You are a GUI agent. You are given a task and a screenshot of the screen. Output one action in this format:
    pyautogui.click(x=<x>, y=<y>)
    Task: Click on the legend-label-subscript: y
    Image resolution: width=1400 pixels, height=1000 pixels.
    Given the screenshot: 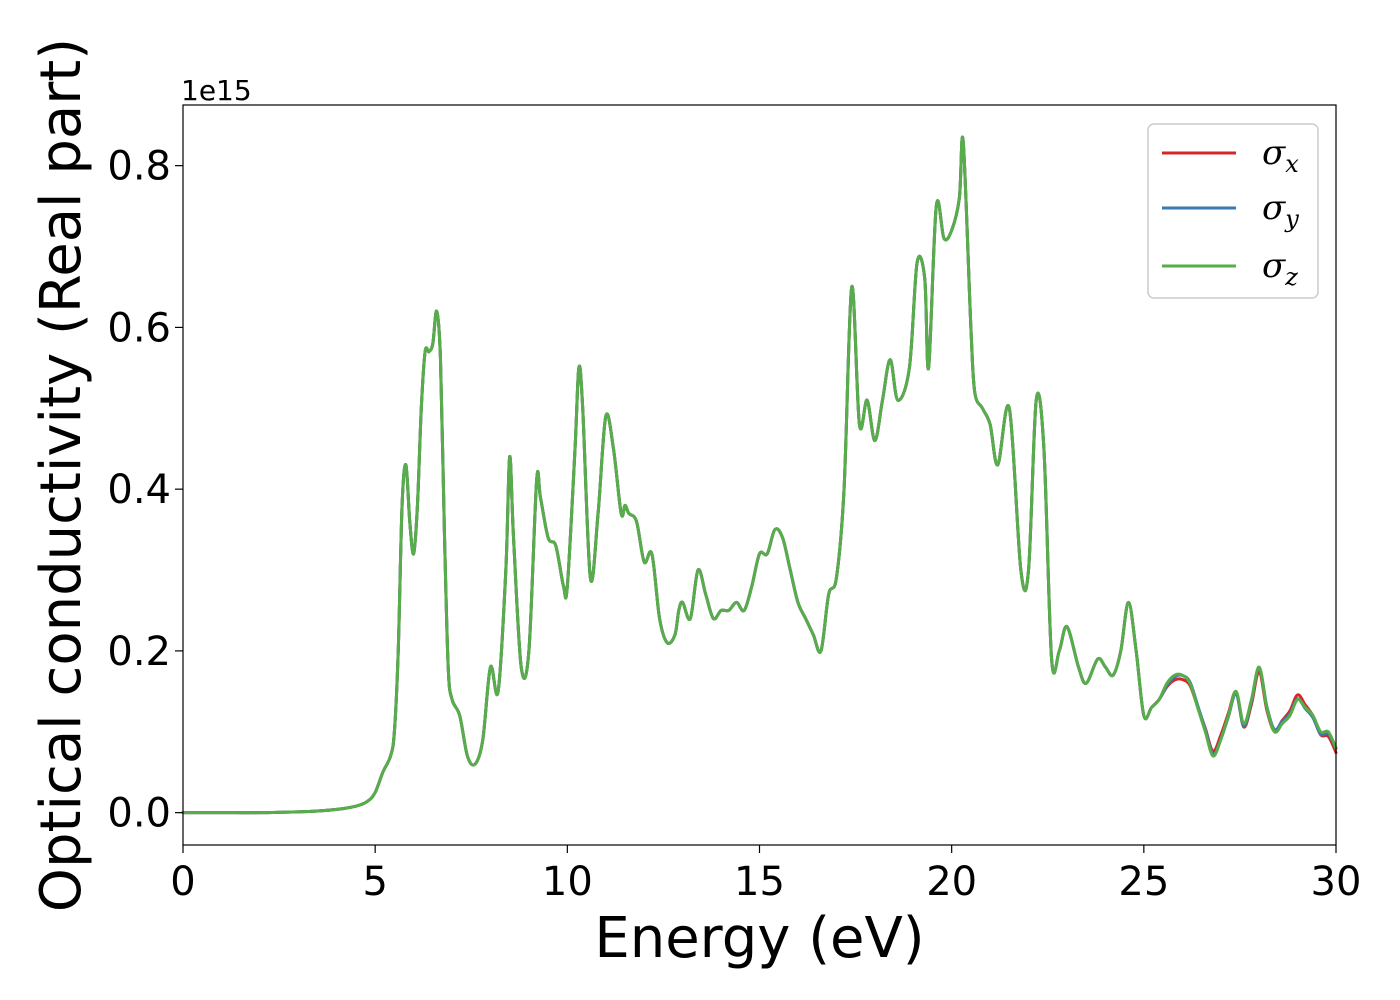 What is the action you would take?
    pyautogui.click(x=1291, y=219)
    